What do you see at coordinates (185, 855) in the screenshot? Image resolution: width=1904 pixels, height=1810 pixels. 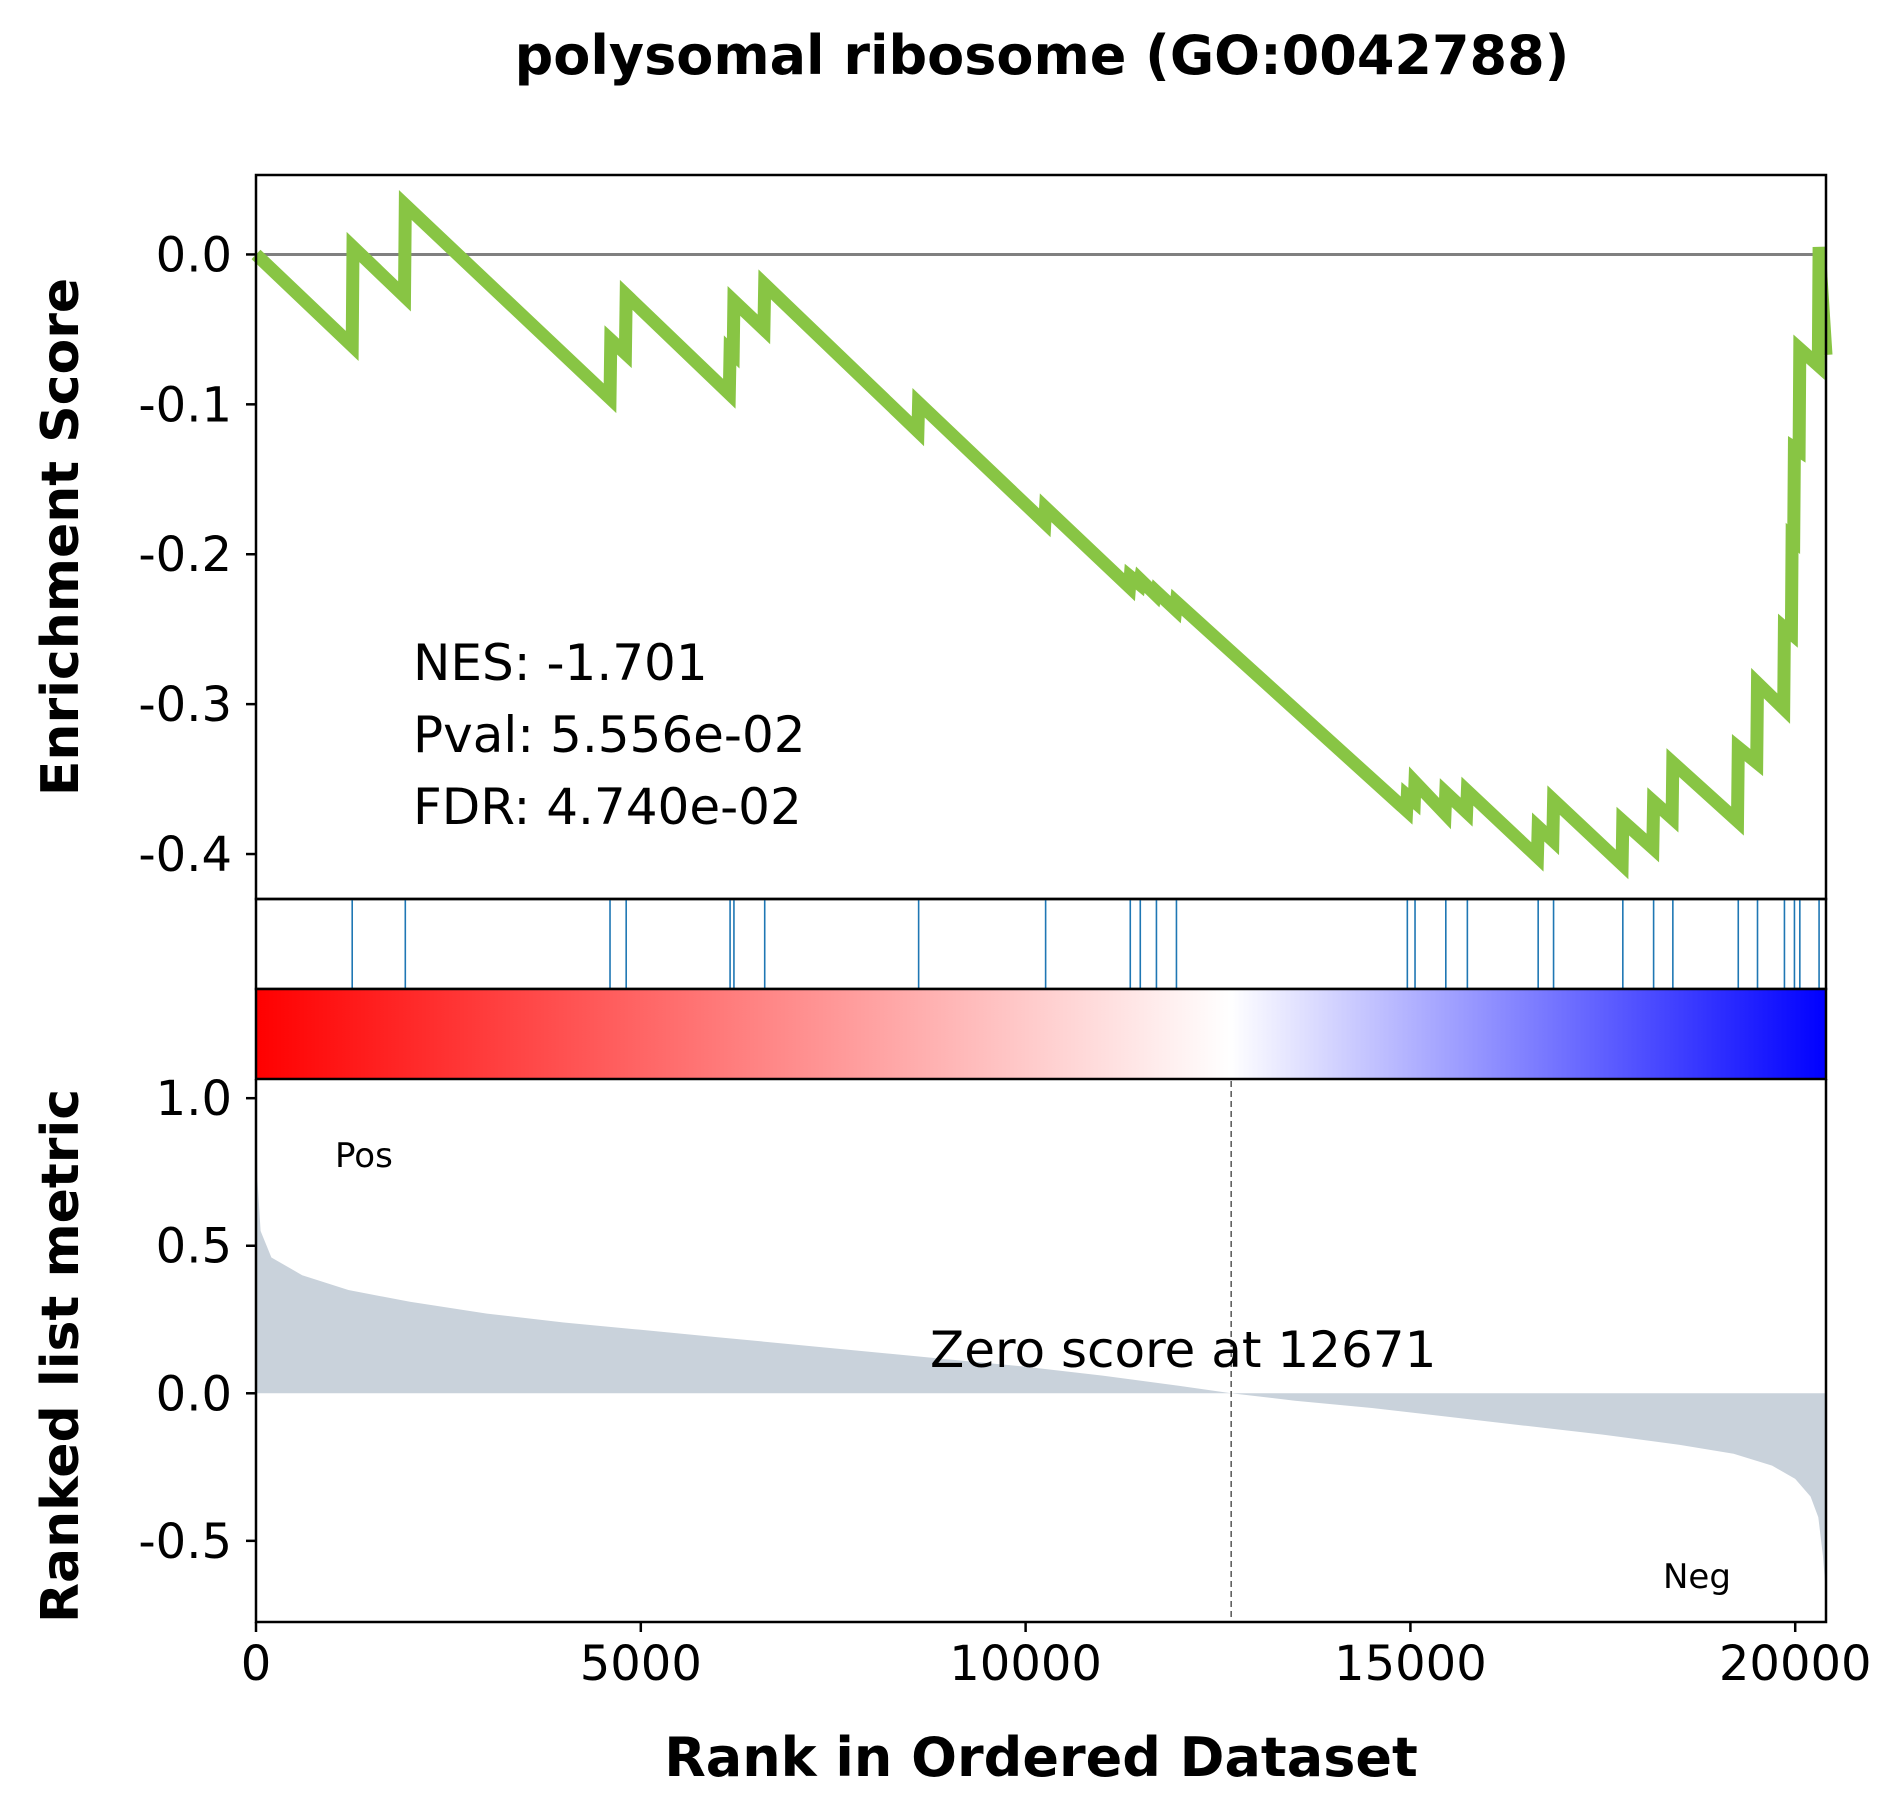 I see `es-y-tick-label: -0.4` at bounding box center [185, 855].